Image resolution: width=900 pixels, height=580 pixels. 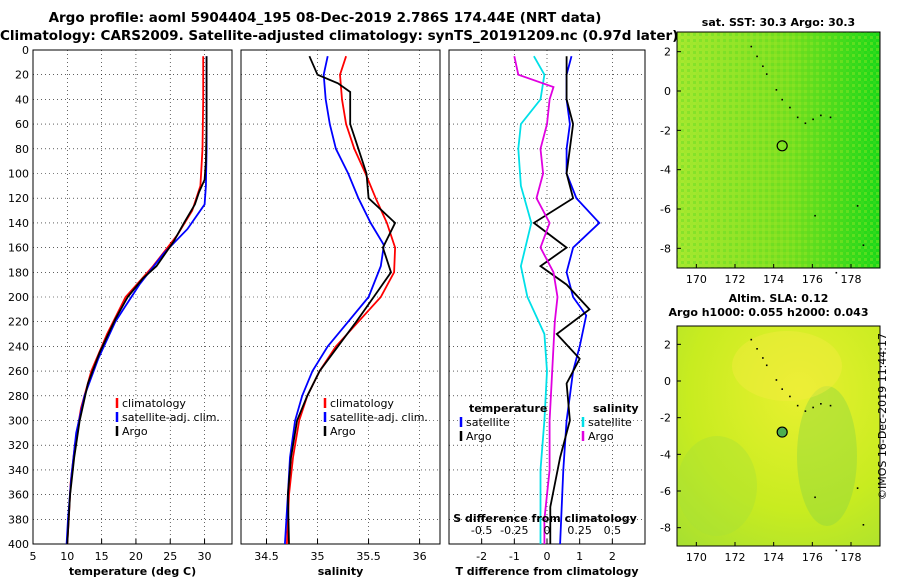 What do you see at coordinates (667, 381) in the screenshot?
I see `map-y-tick-label: 0` at bounding box center [667, 381].